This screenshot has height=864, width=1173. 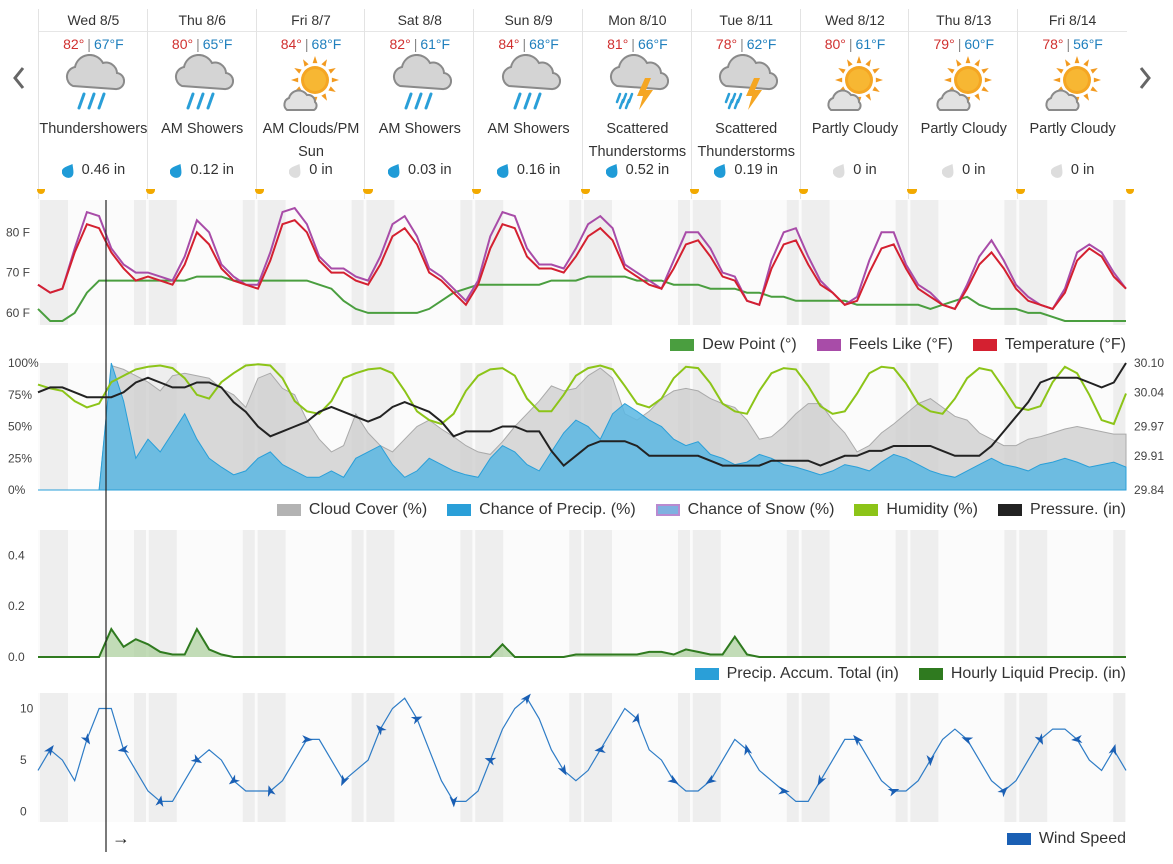 I want to click on y-tick-label: 80 F, so click(x=18, y=232).